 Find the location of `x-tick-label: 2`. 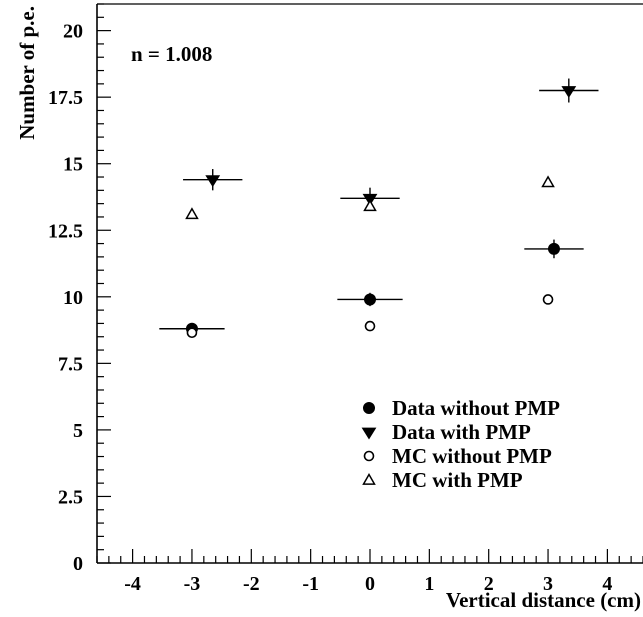

x-tick-label: 2 is located at coordinates (489, 584).